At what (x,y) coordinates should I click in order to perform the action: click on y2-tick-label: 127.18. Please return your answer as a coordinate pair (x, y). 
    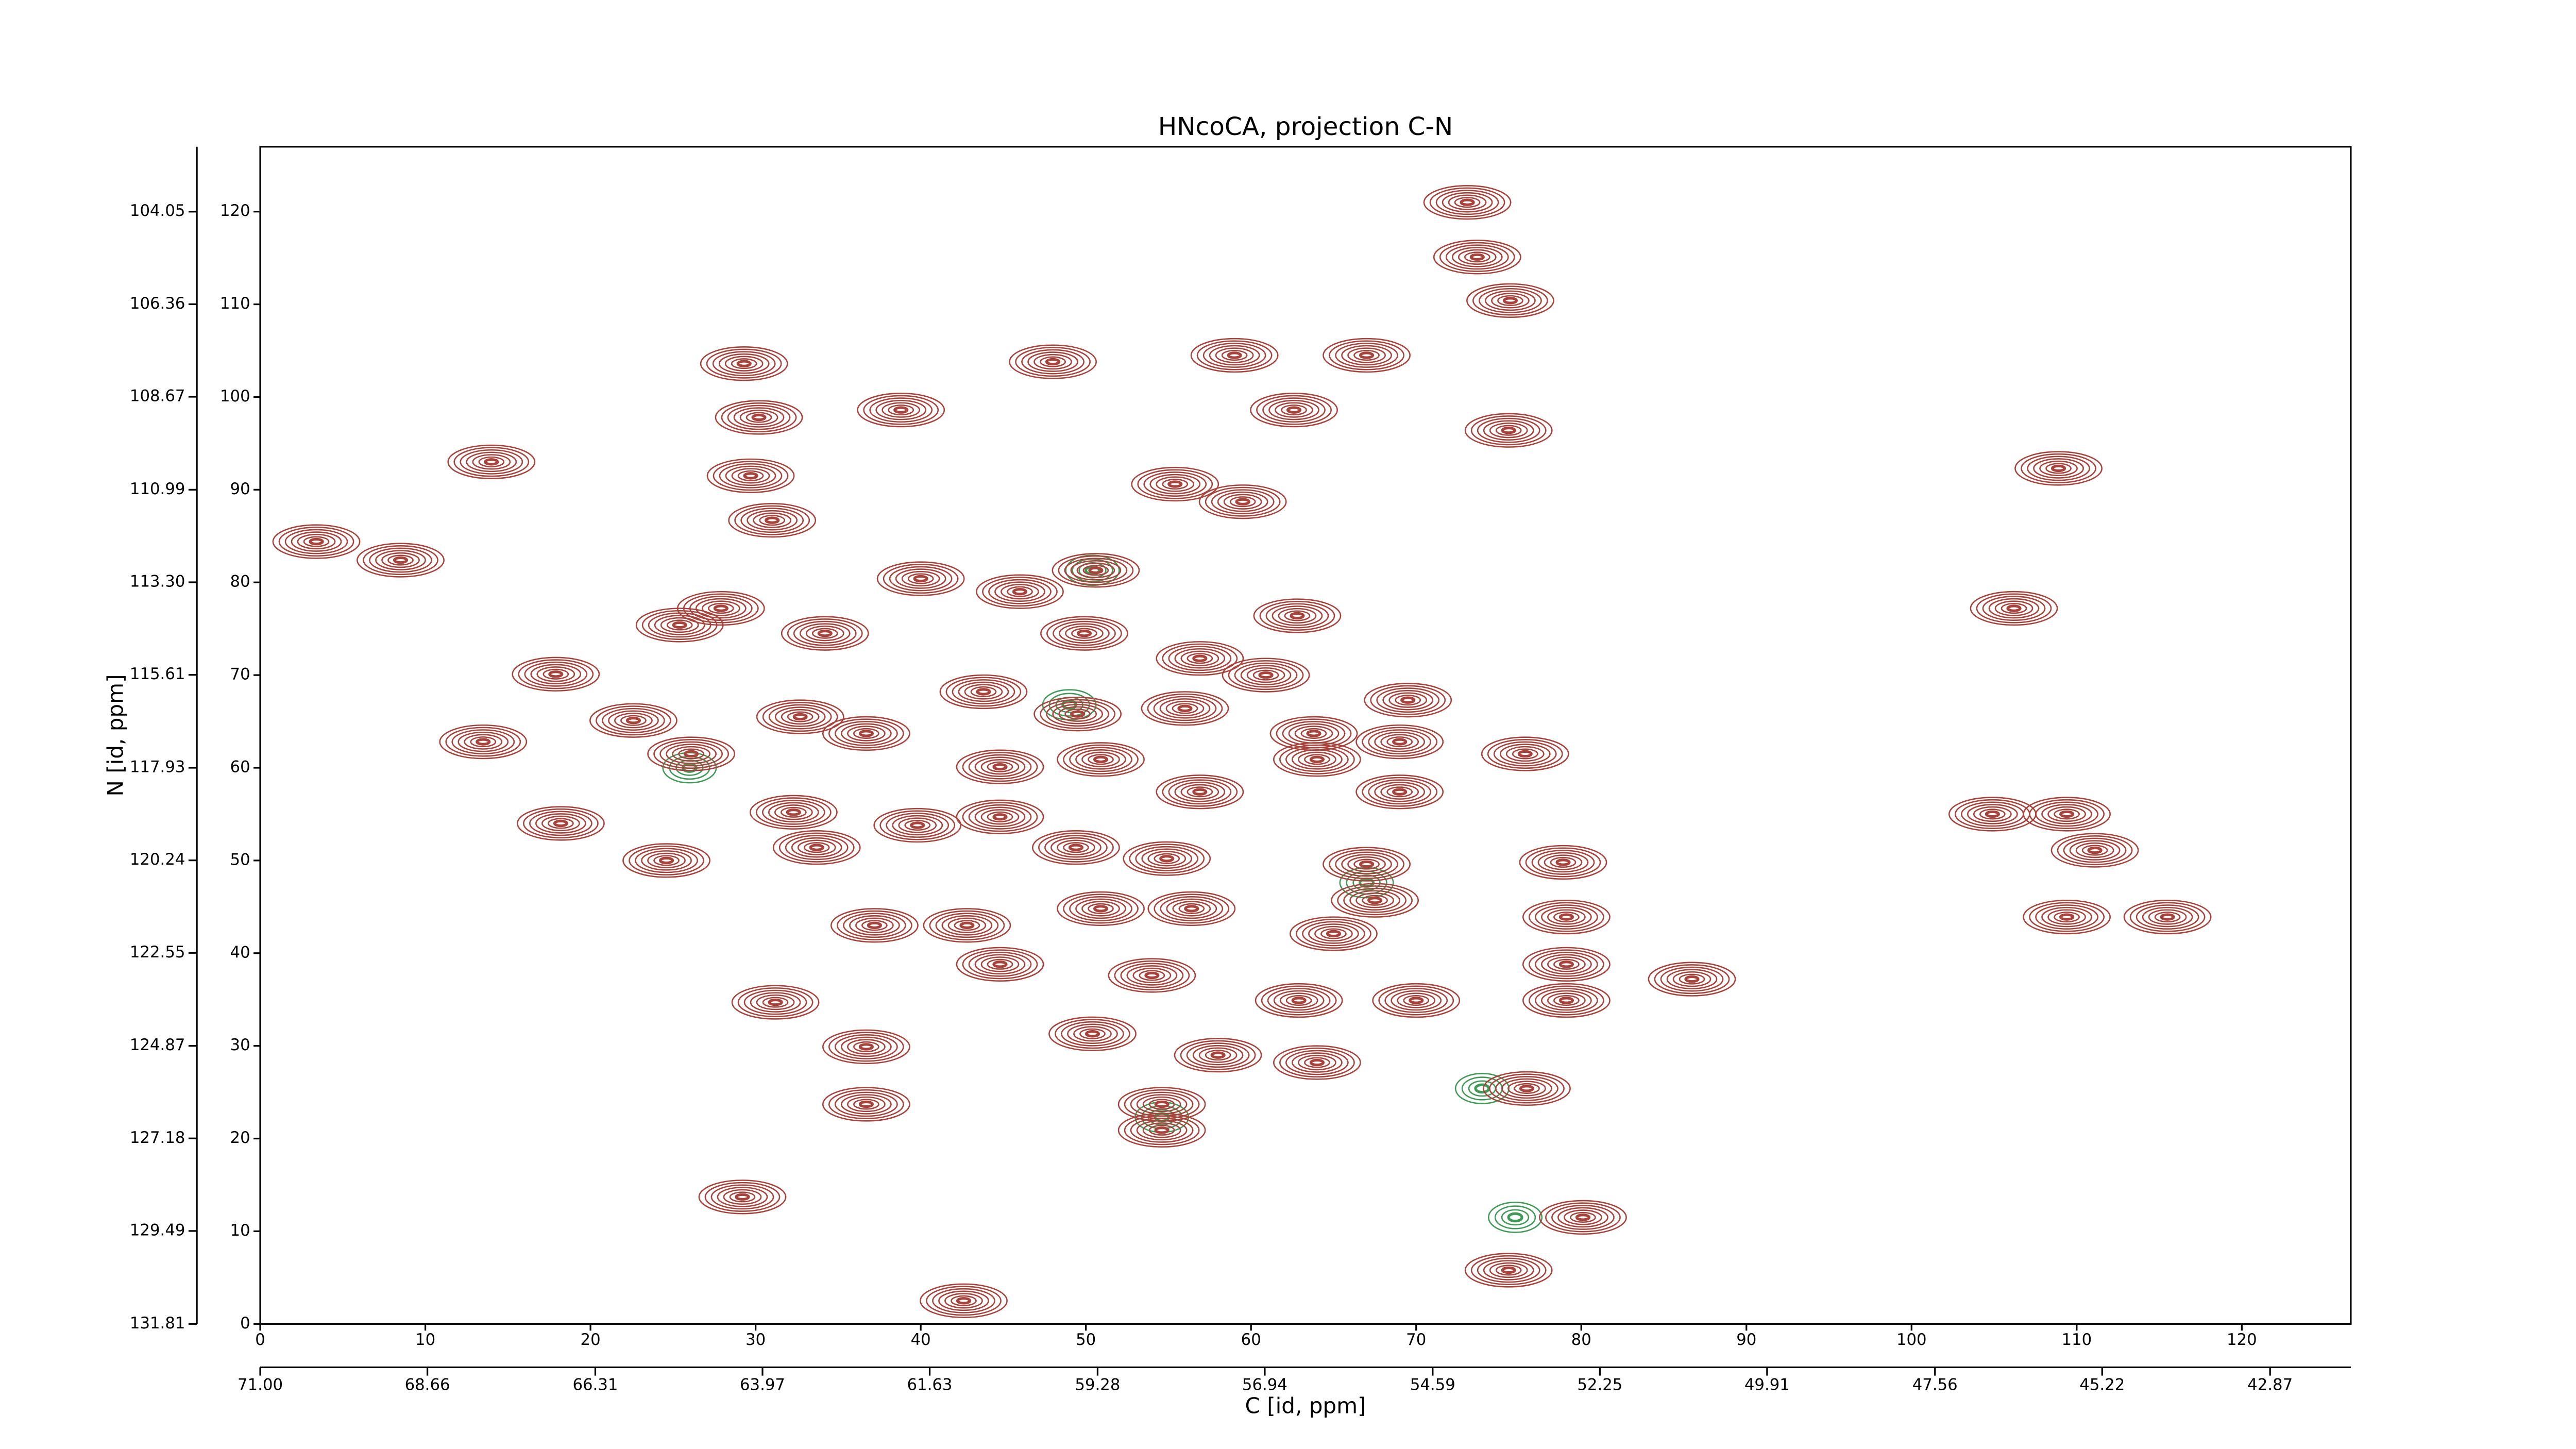
    Looking at the image, I should click on (157, 1137).